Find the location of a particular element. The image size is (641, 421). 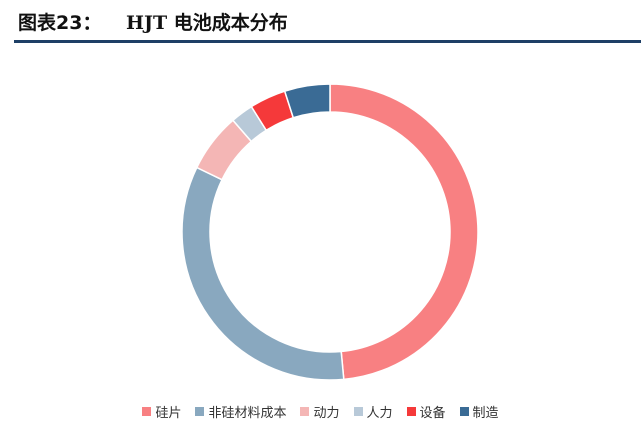

legend-item: 设备 is located at coordinates (426, 411).